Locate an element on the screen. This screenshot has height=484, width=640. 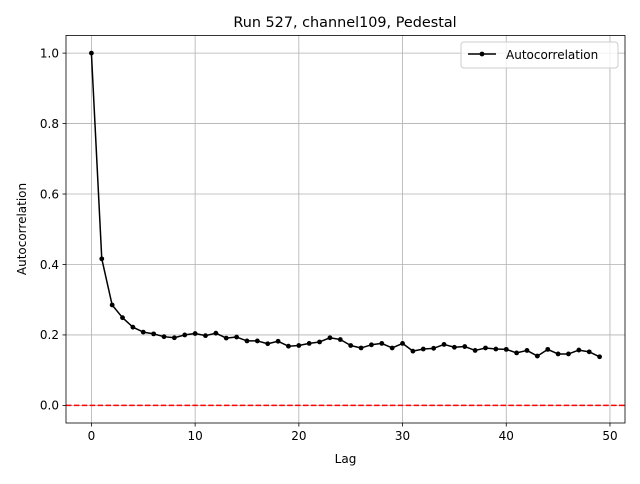
chart-title: Run 527, channel109, Pedestal is located at coordinates (344, 23).